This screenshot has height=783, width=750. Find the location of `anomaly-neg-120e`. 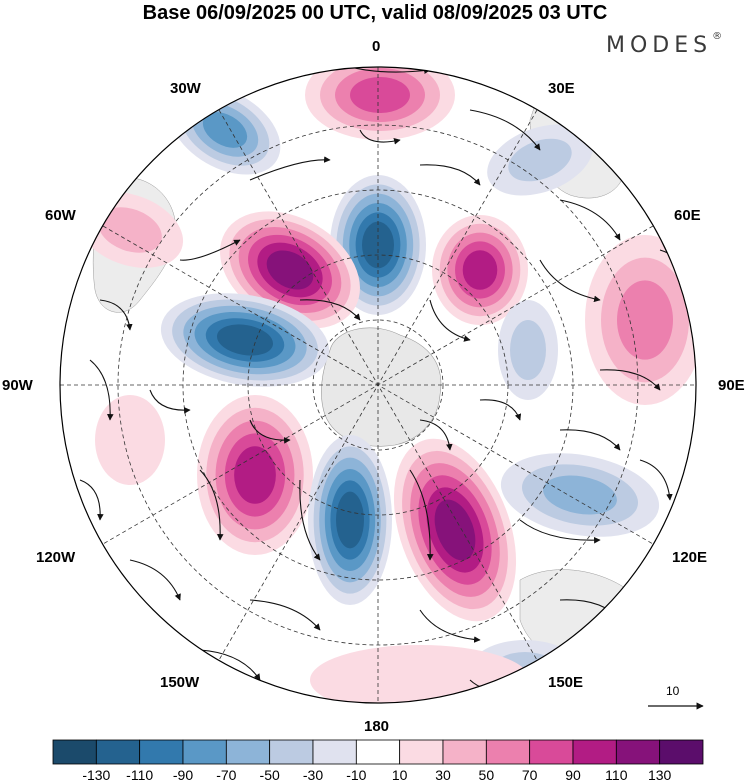

anomaly-neg-120e is located at coordinates (580, 495).